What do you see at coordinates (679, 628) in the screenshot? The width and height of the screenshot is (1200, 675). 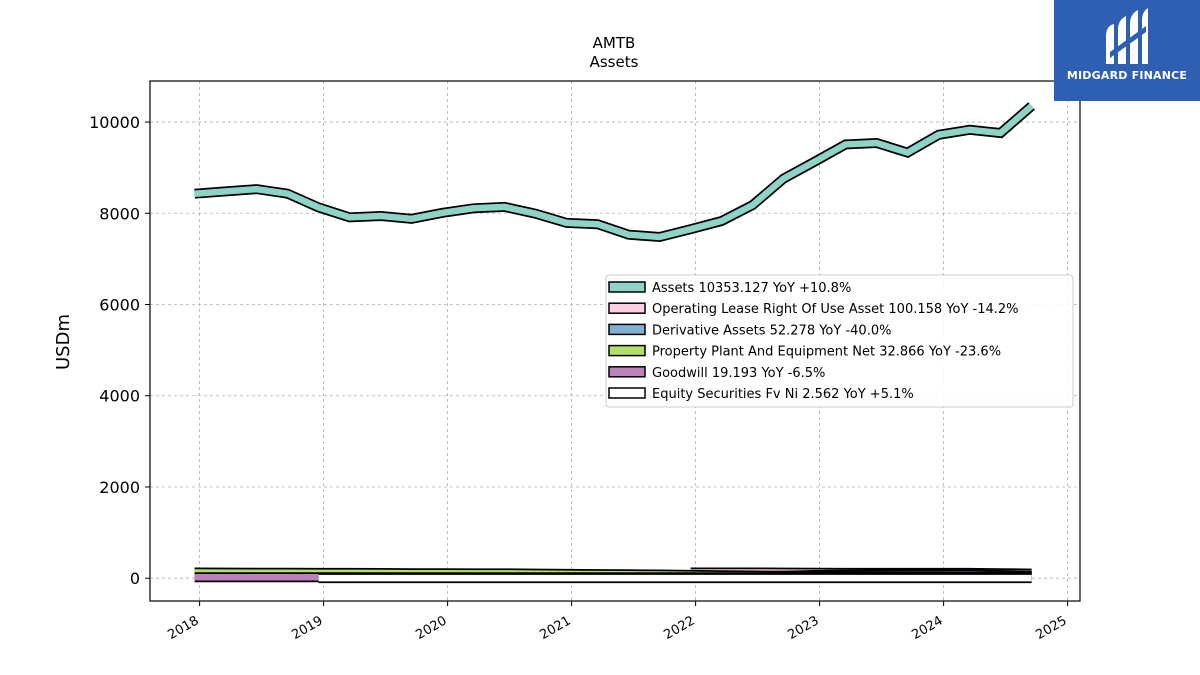 I see `x-tick-label: 2022` at bounding box center [679, 628].